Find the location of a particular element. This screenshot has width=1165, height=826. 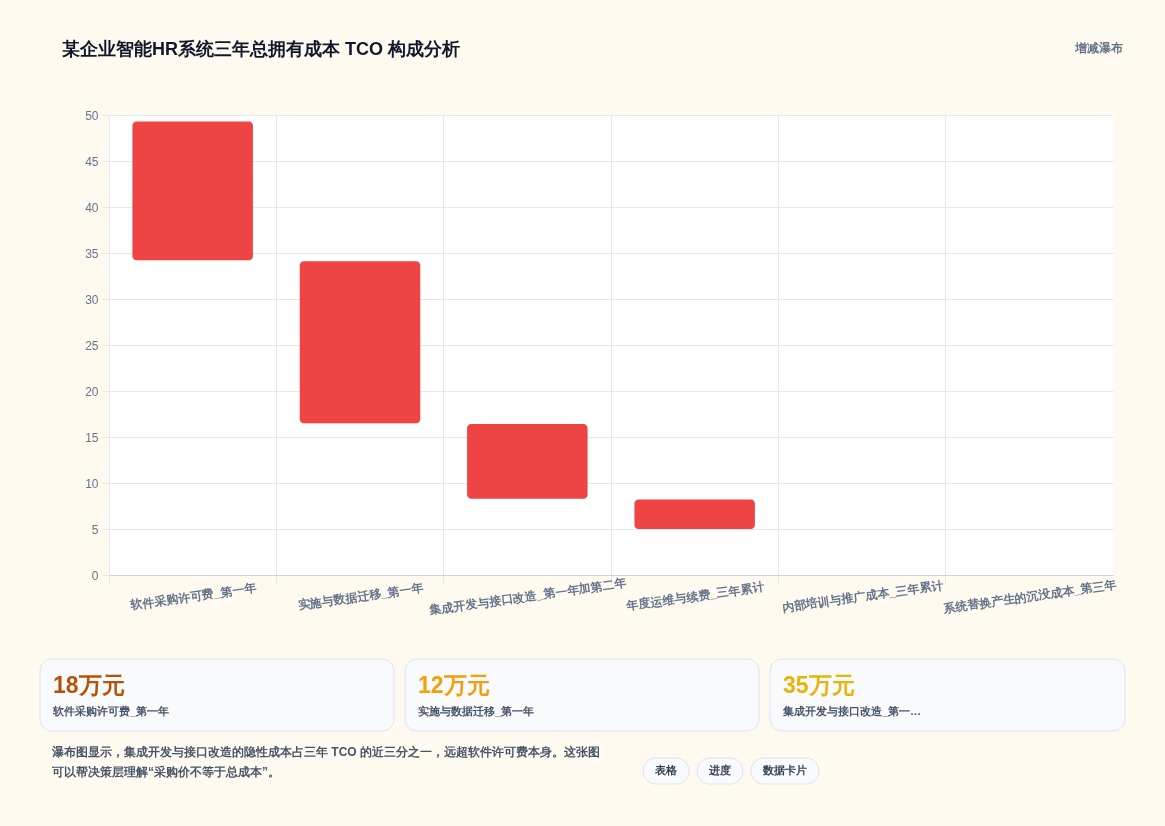

x-tick-label: 实施与数据迁移_第一年 is located at coordinates (360, 596).